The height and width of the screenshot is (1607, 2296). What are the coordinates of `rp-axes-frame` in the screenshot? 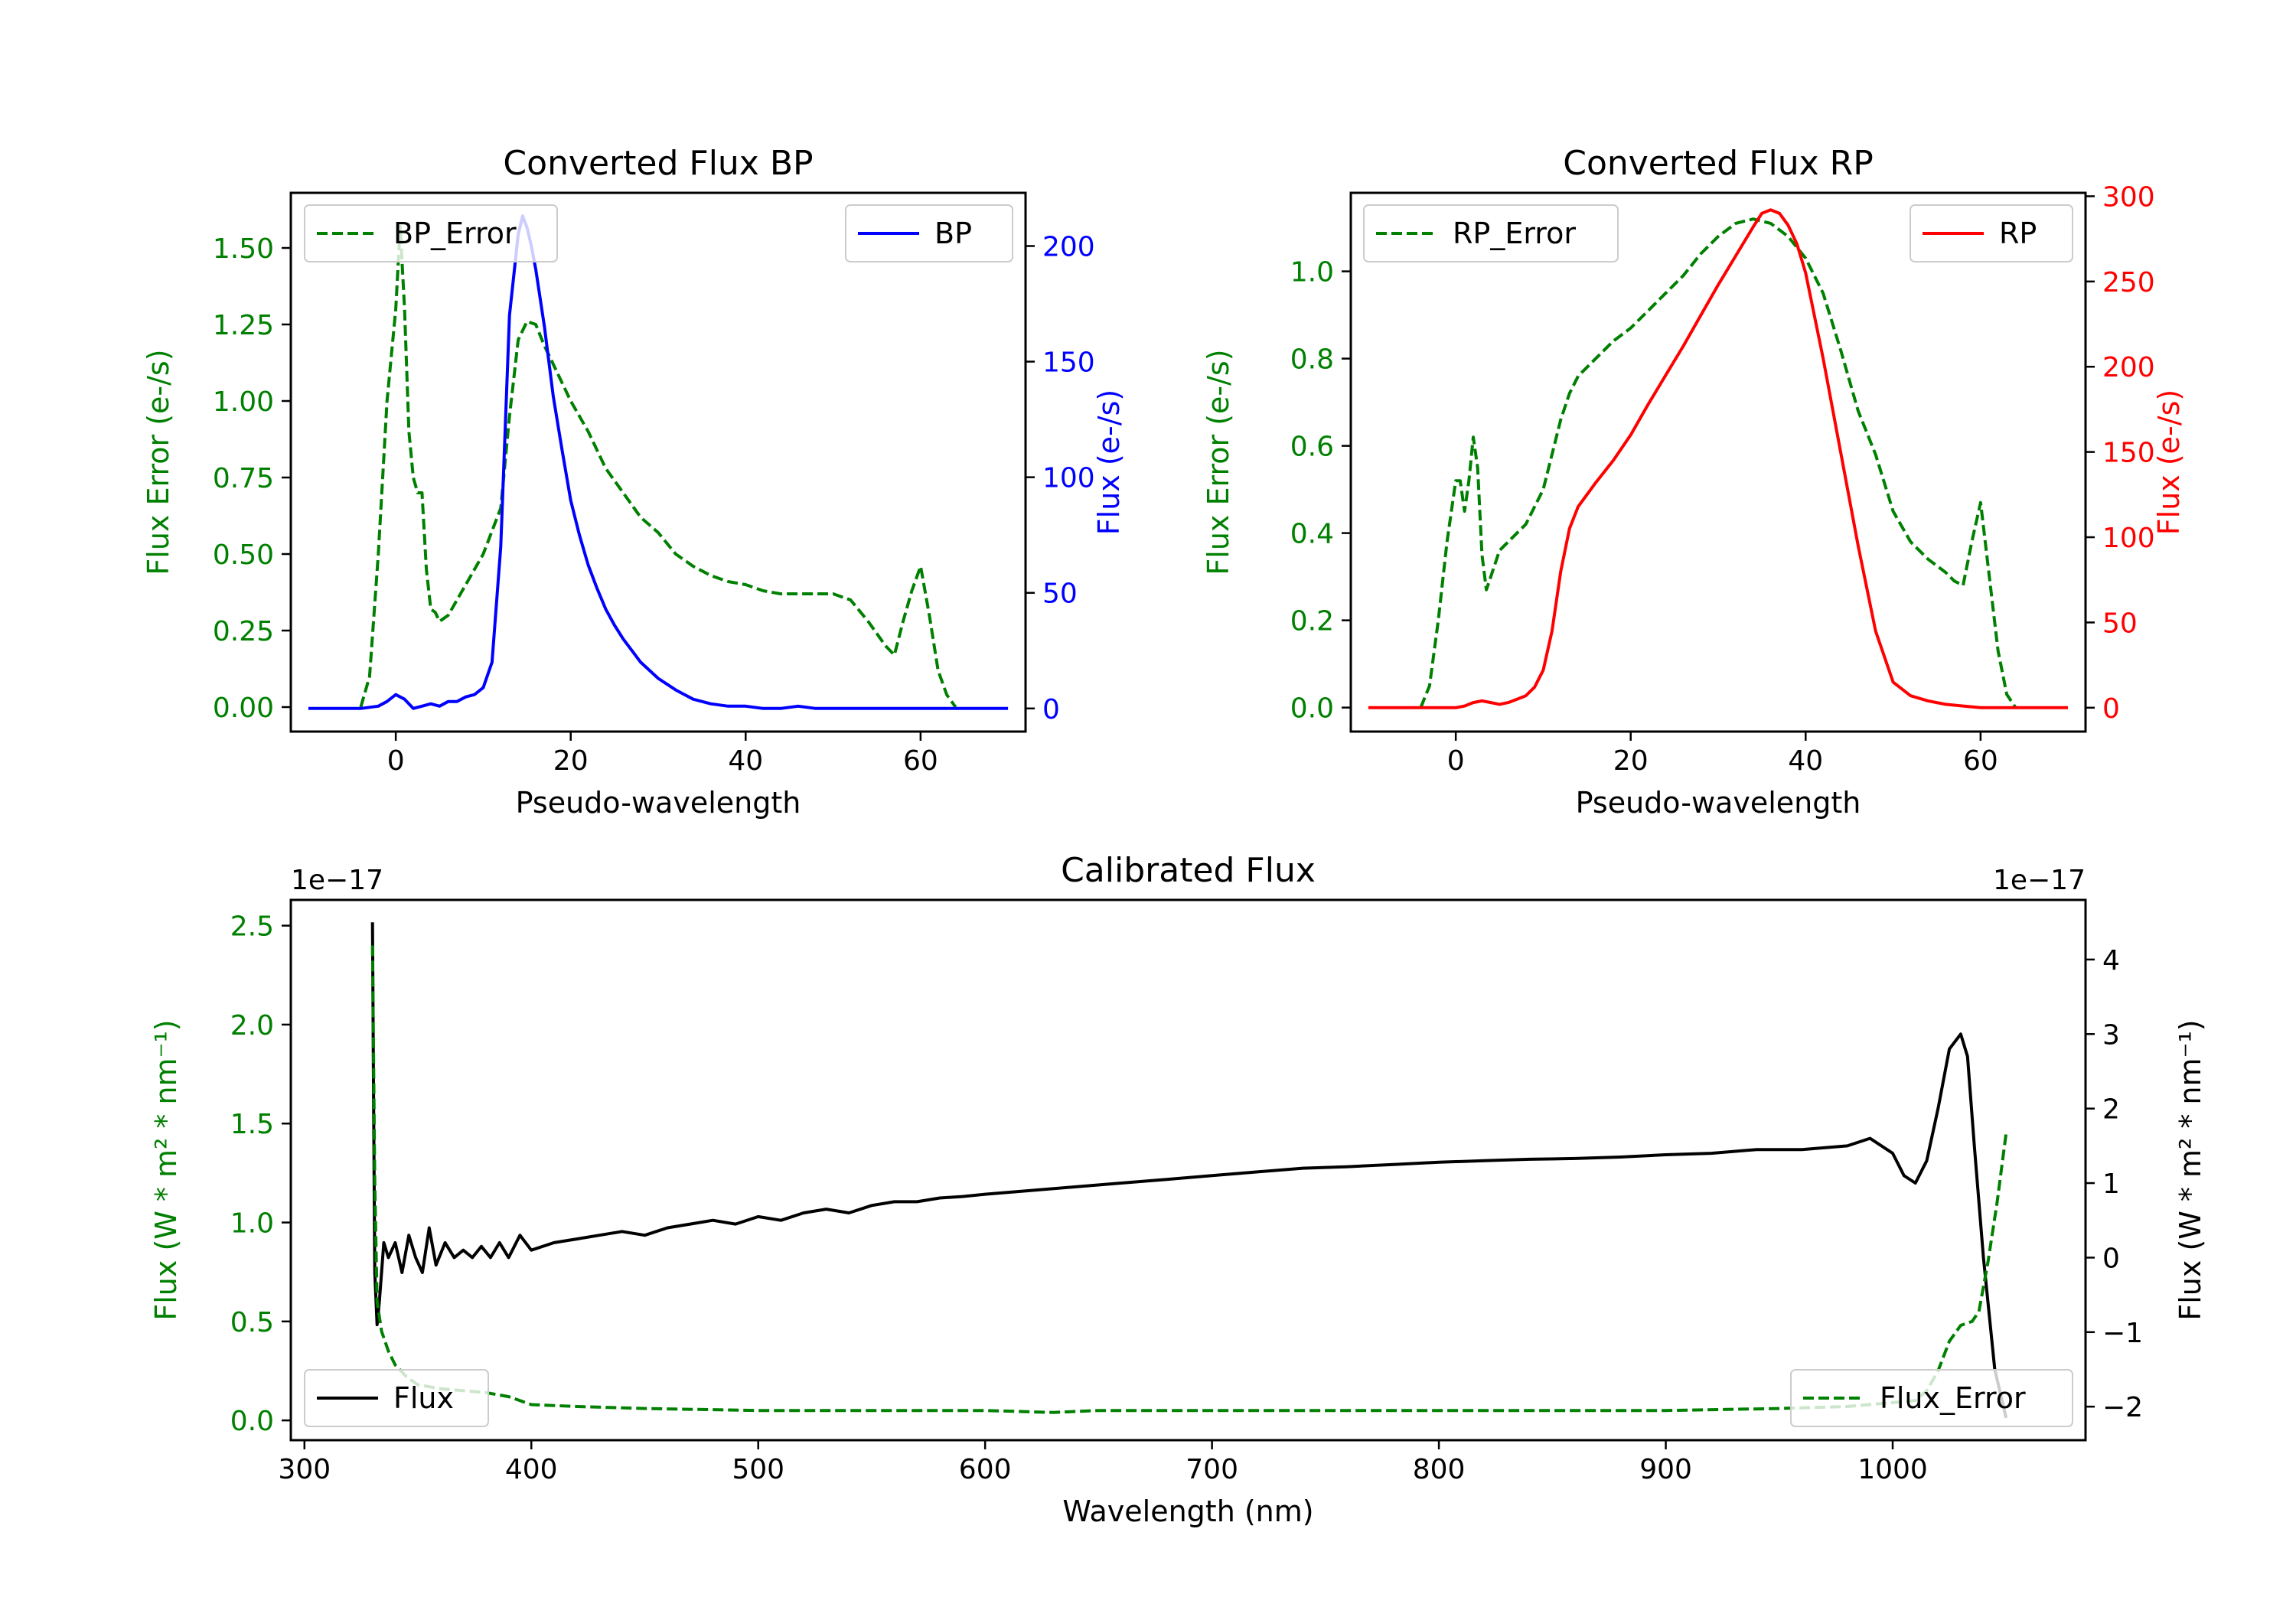 It's located at (1718, 462).